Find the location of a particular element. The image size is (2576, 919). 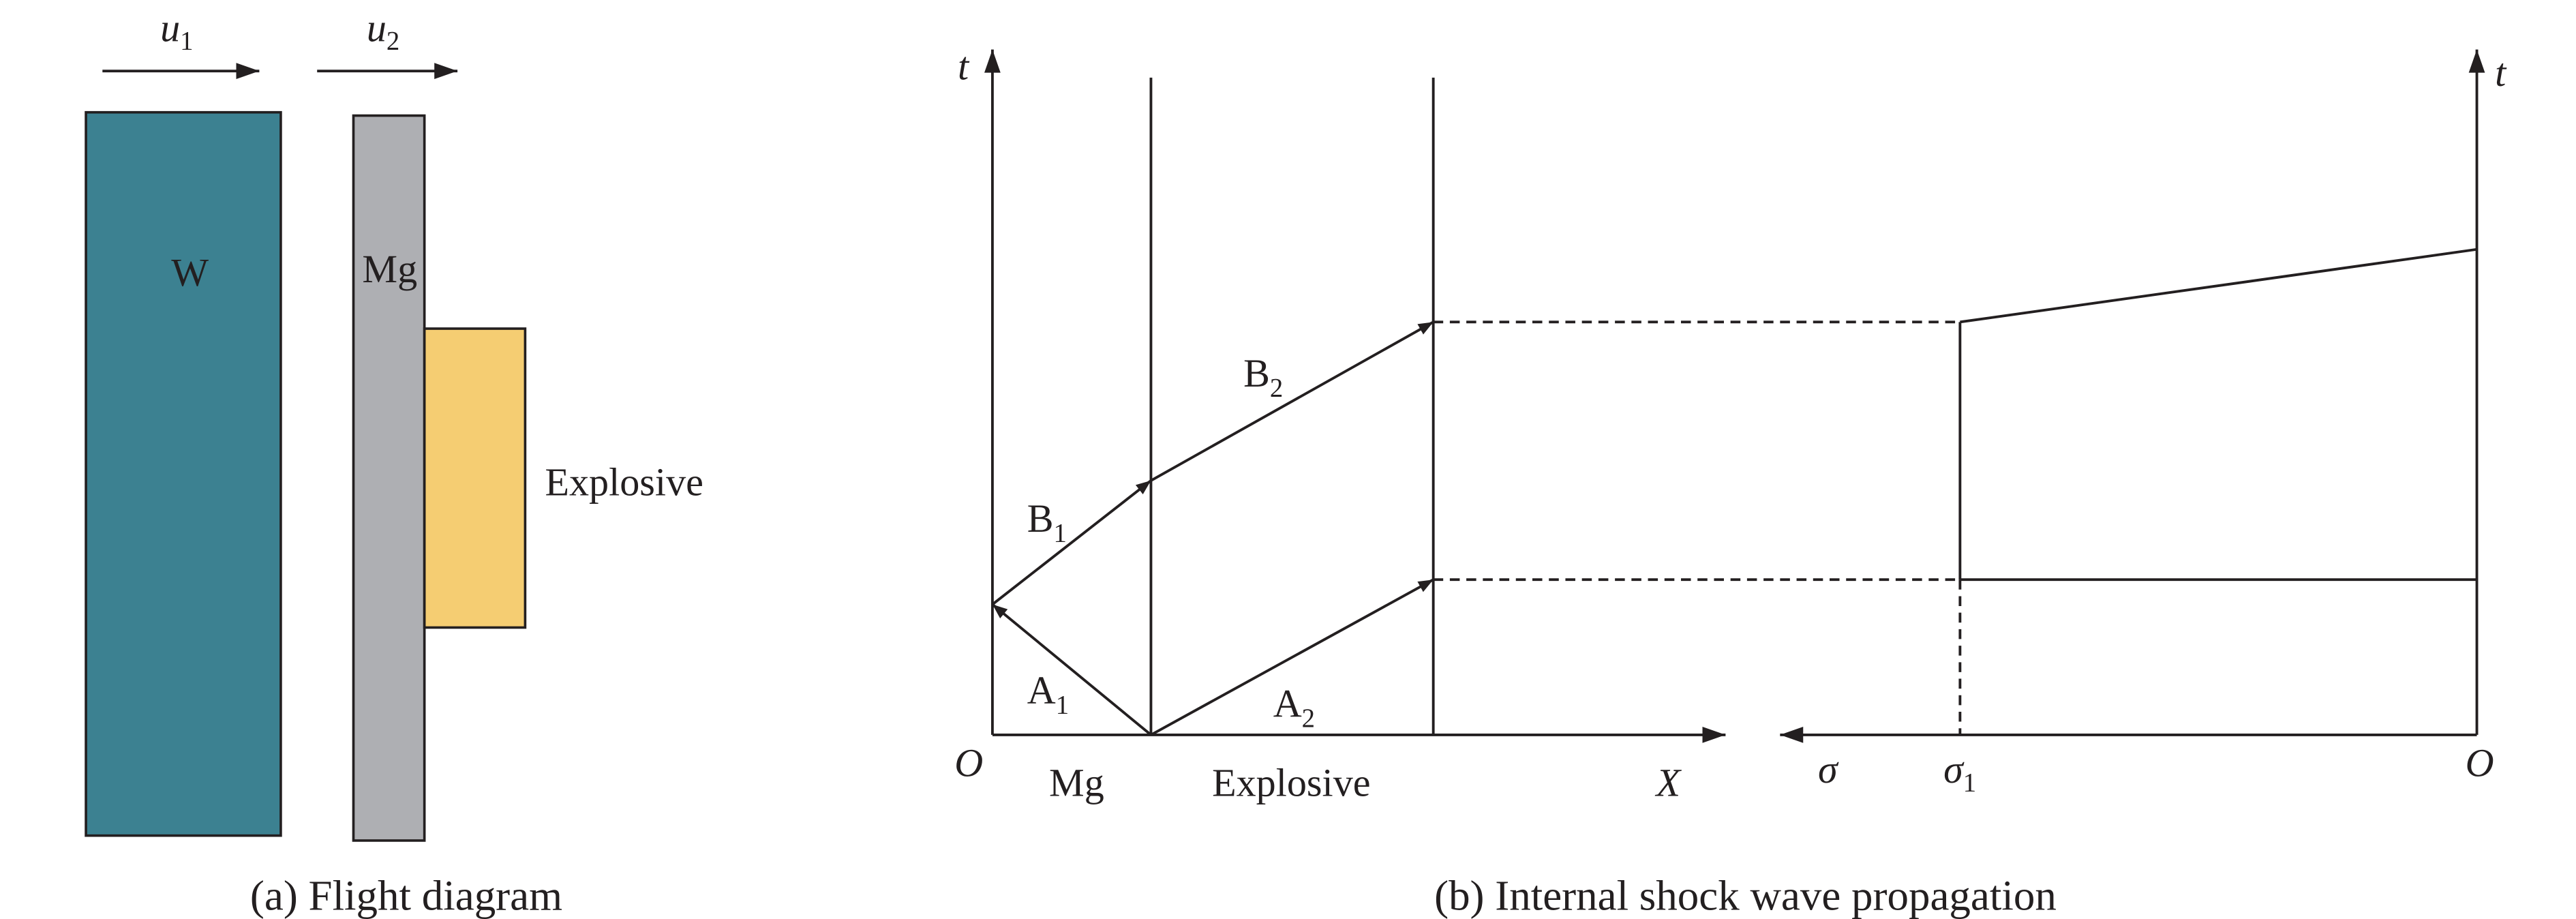

symbol: σ is located at coordinates (1954, 769).